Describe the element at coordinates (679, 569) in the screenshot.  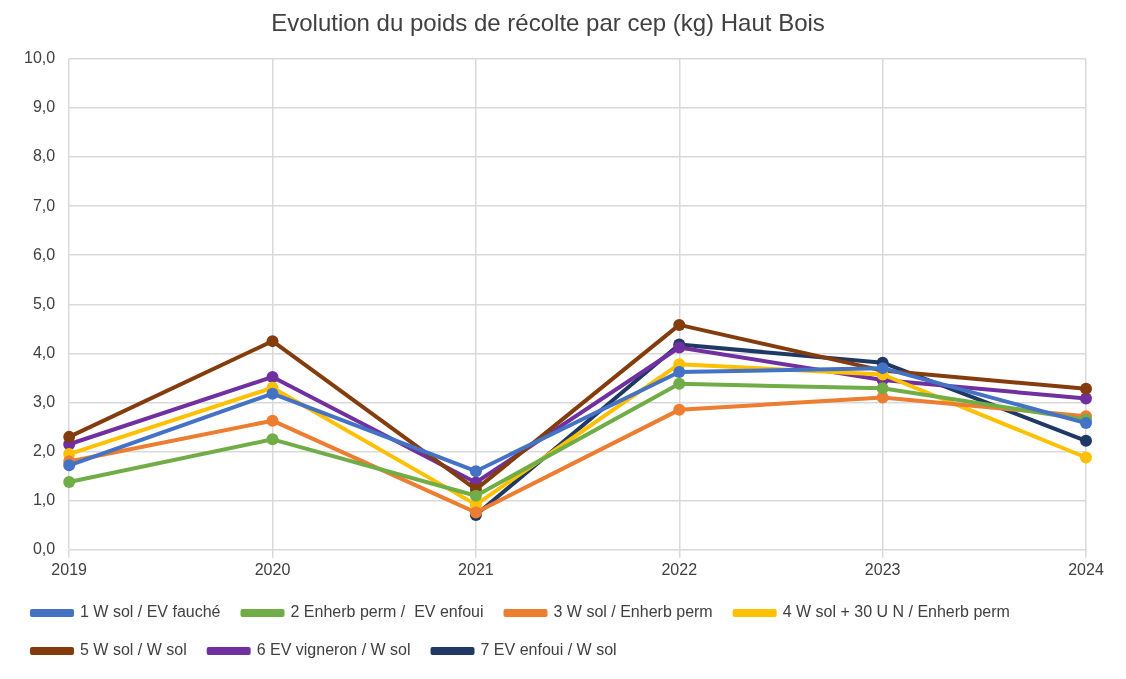
I see `x-tick-label: 2022` at that location.